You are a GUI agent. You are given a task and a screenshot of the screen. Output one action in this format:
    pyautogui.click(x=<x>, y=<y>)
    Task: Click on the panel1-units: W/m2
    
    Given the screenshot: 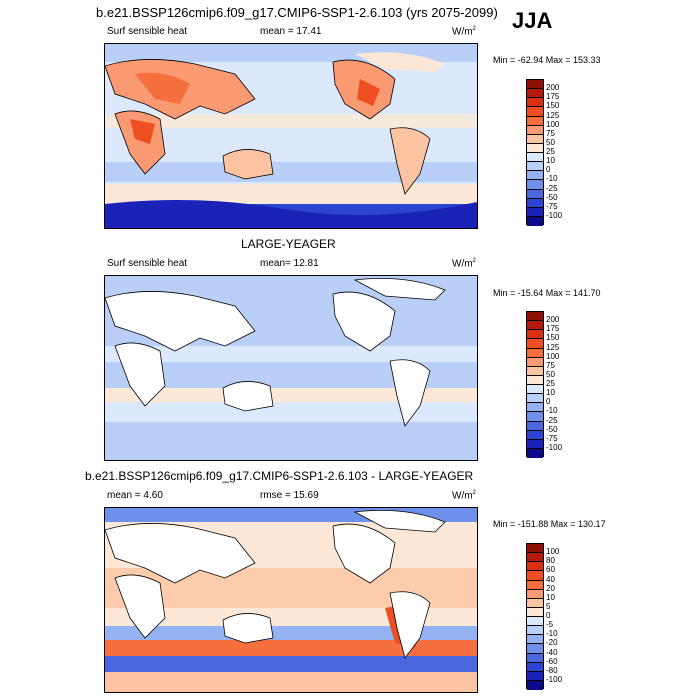 What is the action you would take?
    pyautogui.click(x=464, y=32)
    